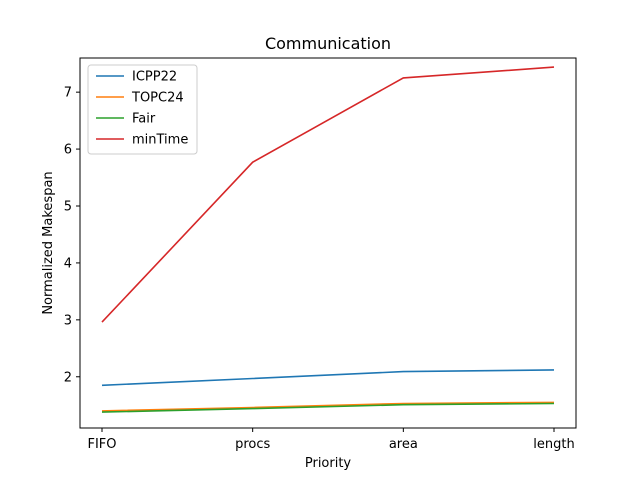 This screenshot has height=480, width=640. What do you see at coordinates (72, 235) in the screenshot?
I see `y-axis-ticks: 2 3 4 5 6 7` at bounding box center [72, 235].